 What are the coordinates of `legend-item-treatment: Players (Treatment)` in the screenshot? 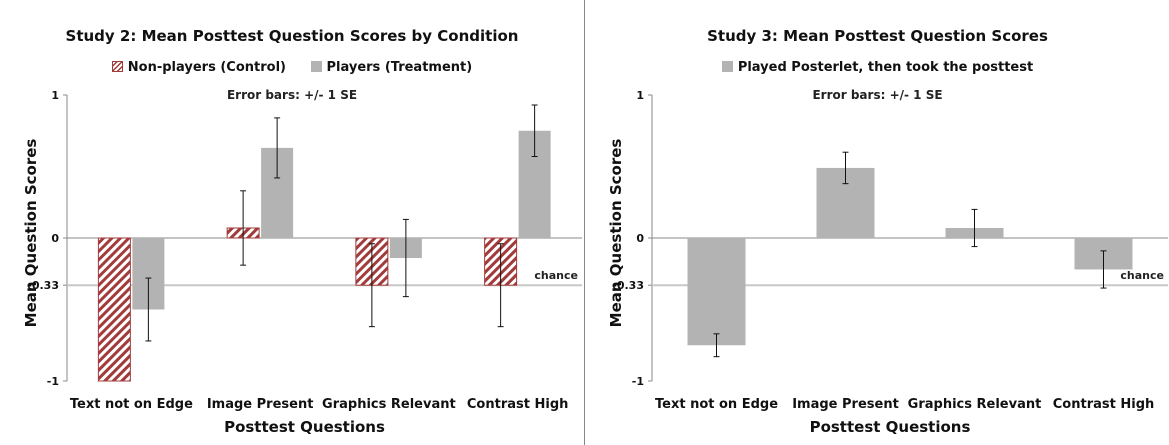 It's located at (391, 67).